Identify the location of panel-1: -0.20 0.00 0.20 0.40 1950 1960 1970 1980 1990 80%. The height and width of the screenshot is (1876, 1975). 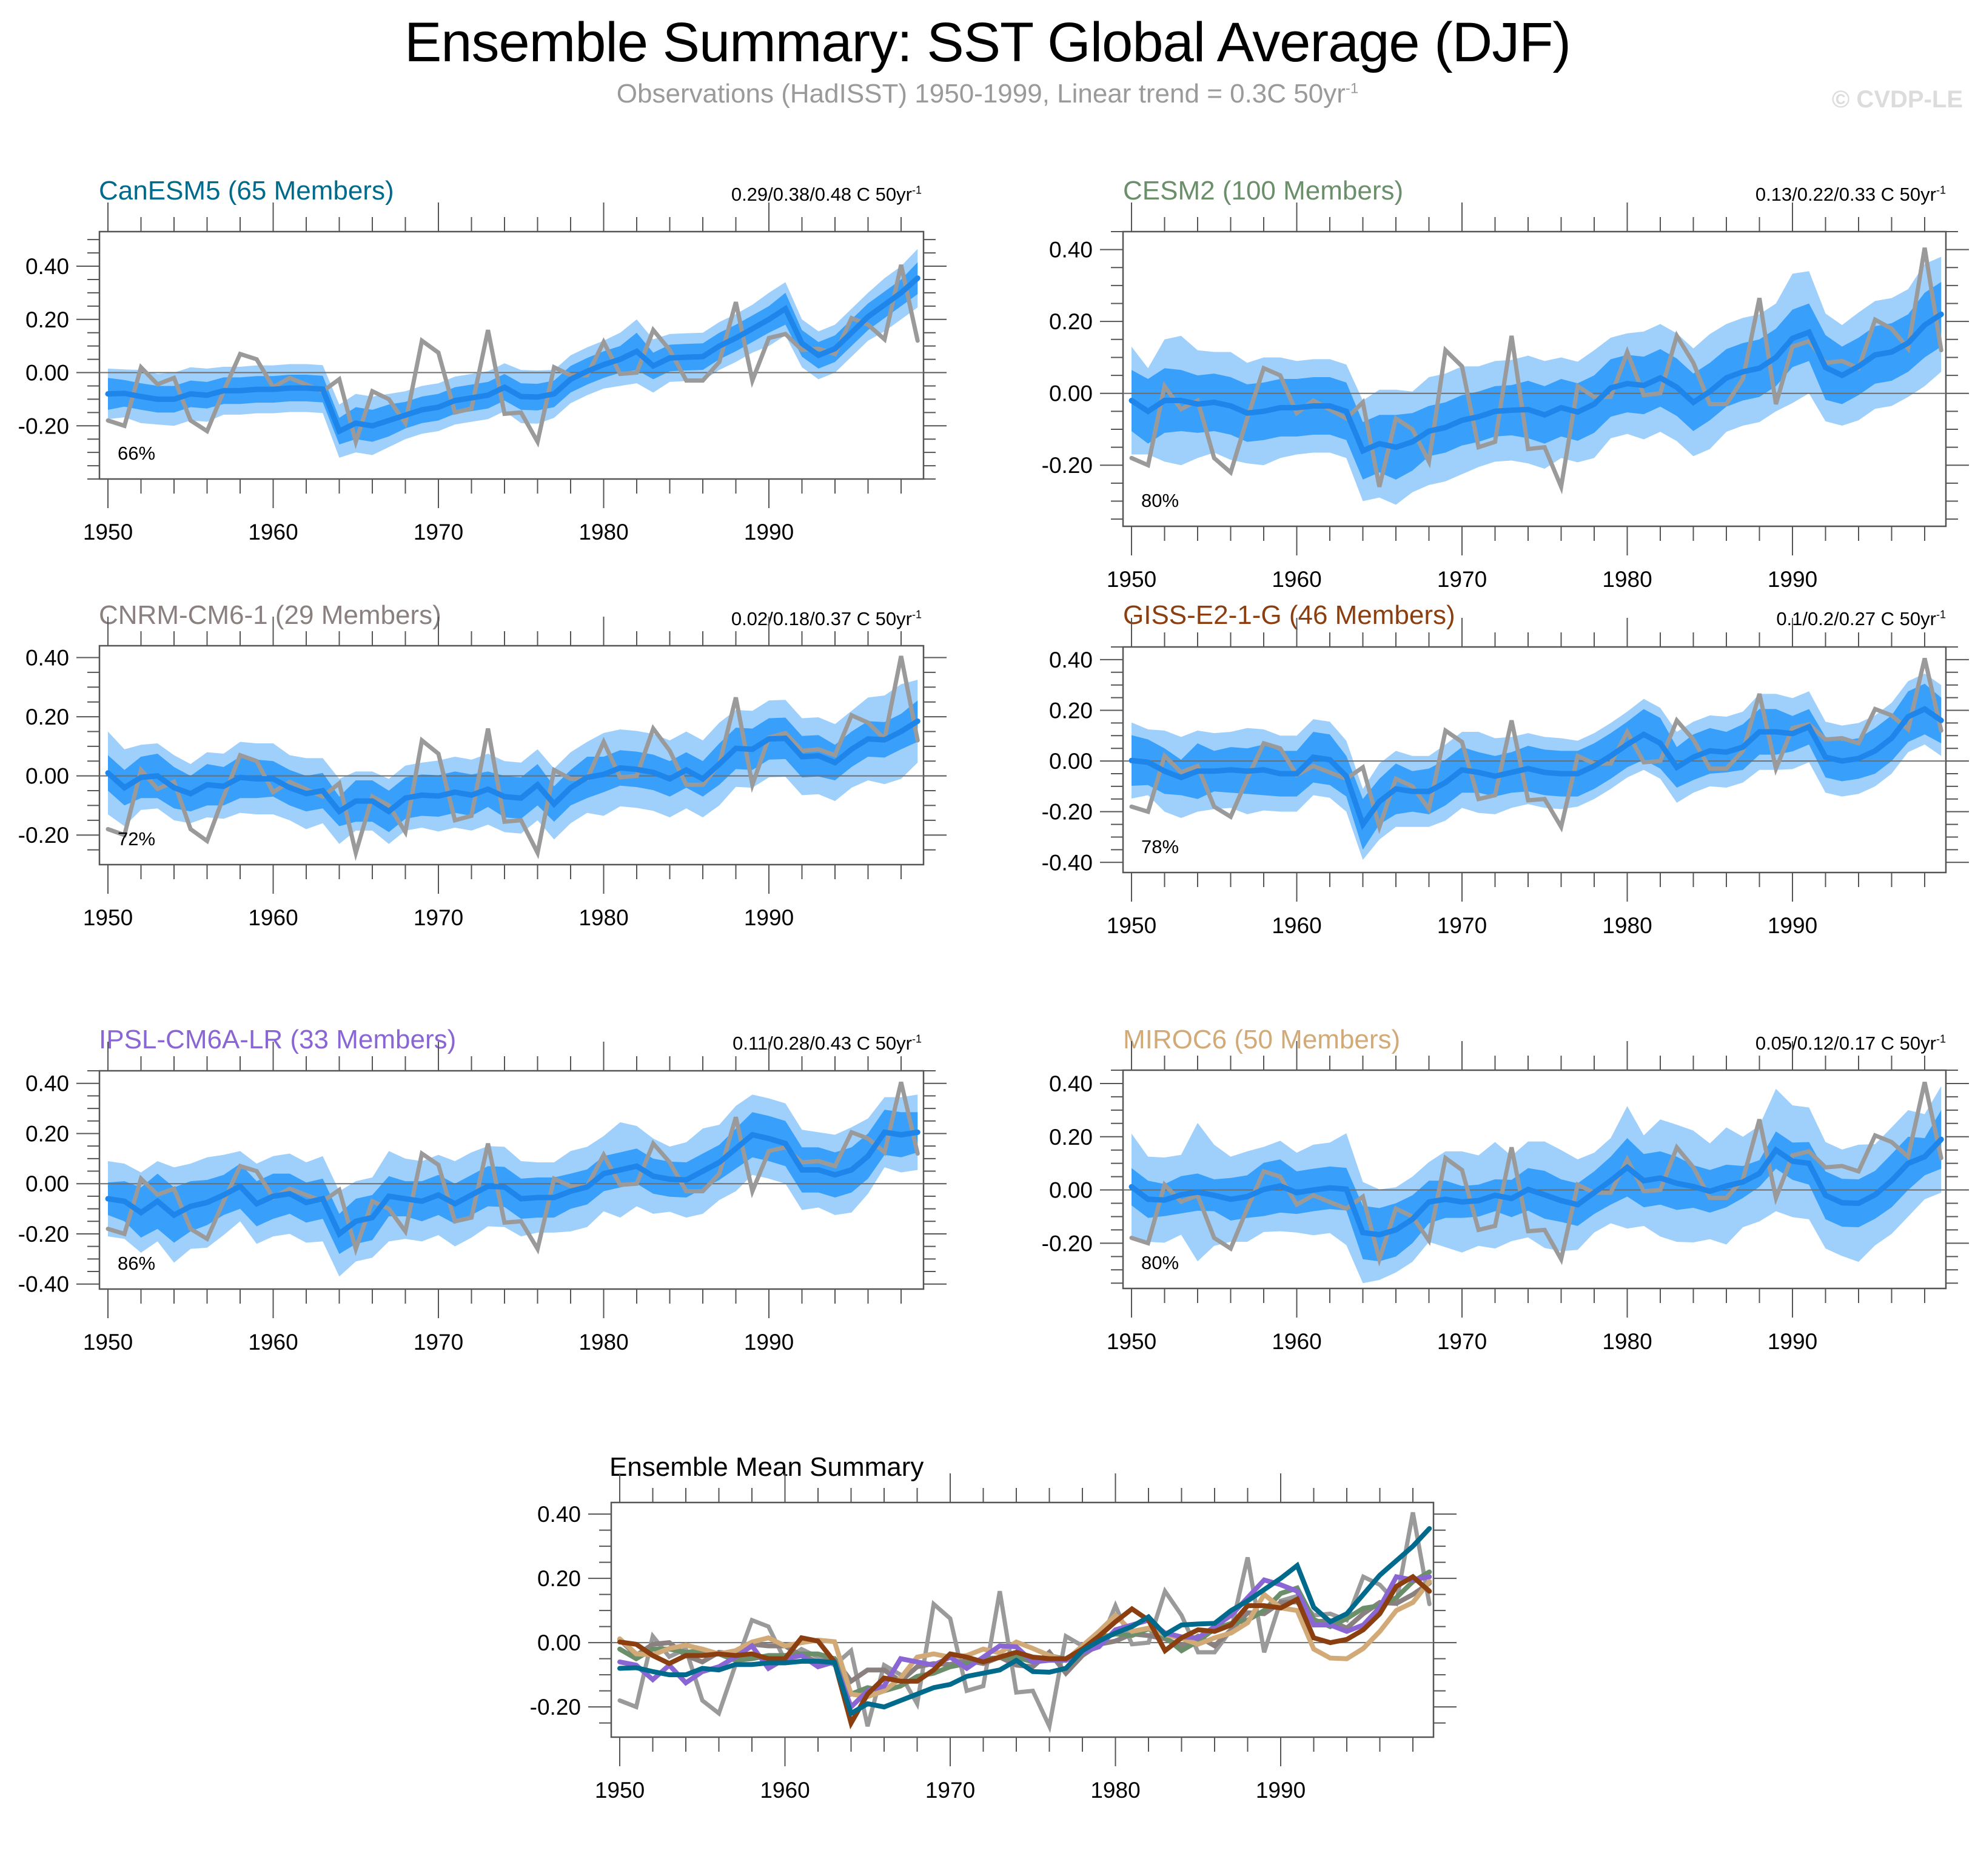
(1506, 397).